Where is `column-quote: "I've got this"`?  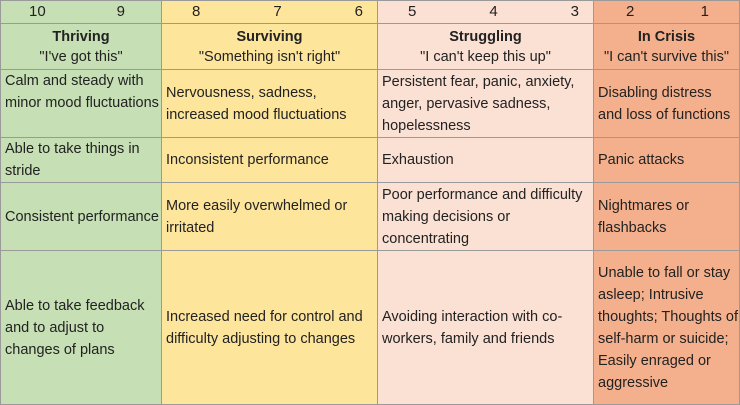
column-quote: "I've got this" is located at coordinates (81, 56).